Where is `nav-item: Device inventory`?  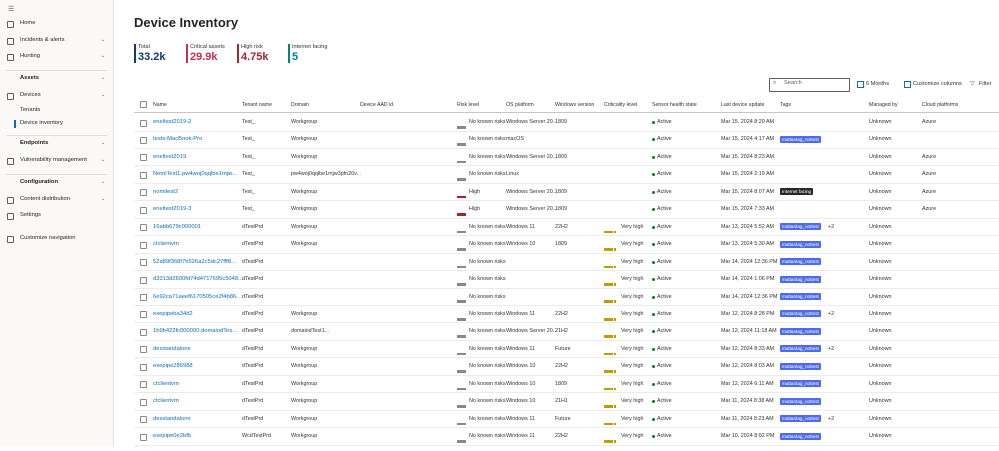
nav-item: Device inventory is located at coordinates (41, 123).